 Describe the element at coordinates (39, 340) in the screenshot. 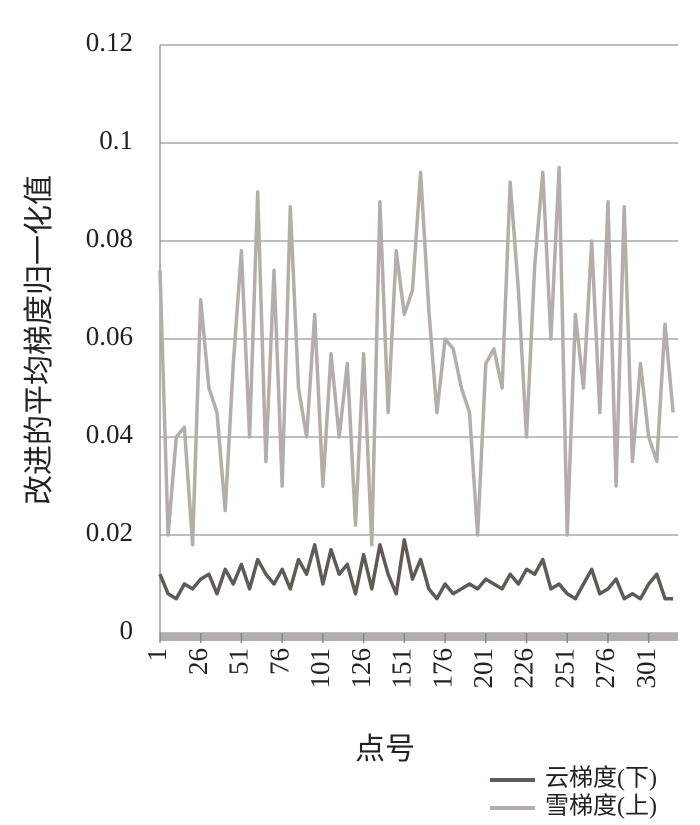

I see `y-axis-label: 改进的平均梯度归一化值` at that location.